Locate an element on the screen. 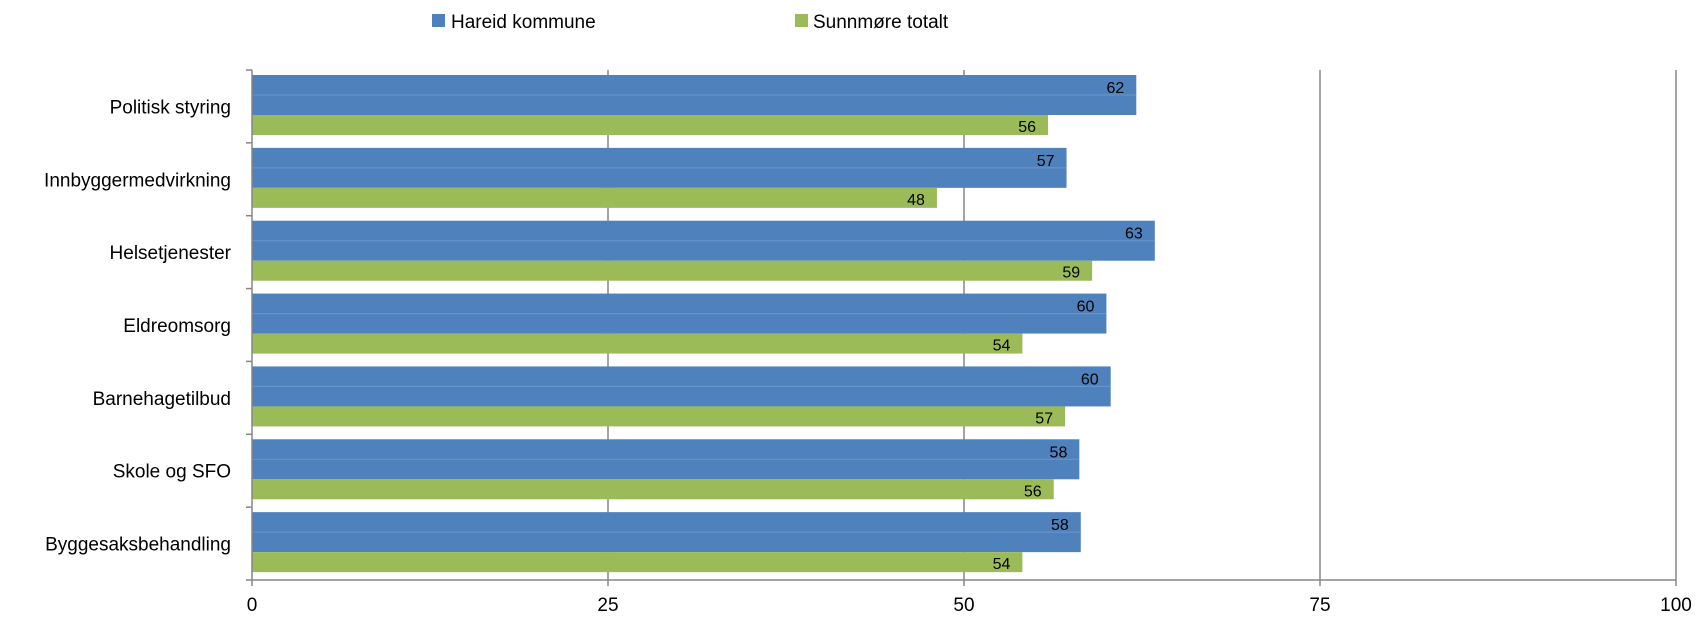 The height and width of the screenshot is (626, 1700). category-label-skole-og-sfo: Skole og SFO is located at coordinates (172, 472).